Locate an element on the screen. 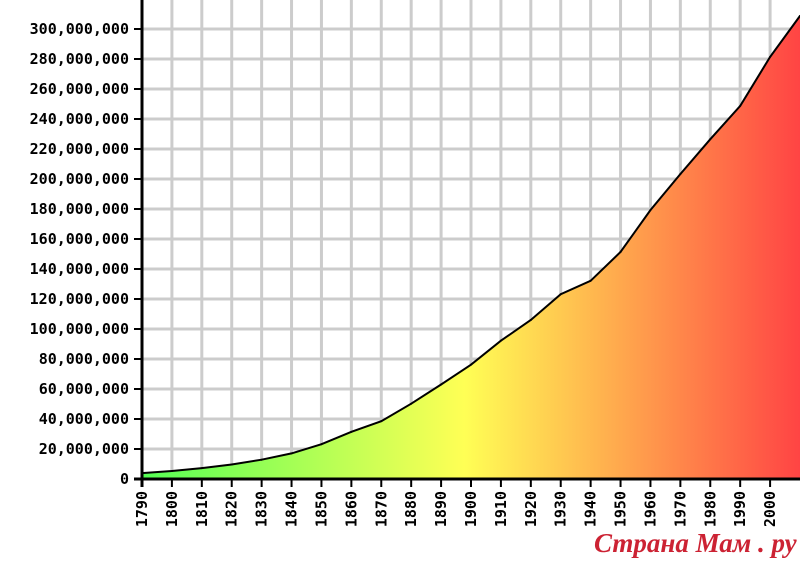  y-tick-label: 40,000,000 is located at coordinates (84, 419).